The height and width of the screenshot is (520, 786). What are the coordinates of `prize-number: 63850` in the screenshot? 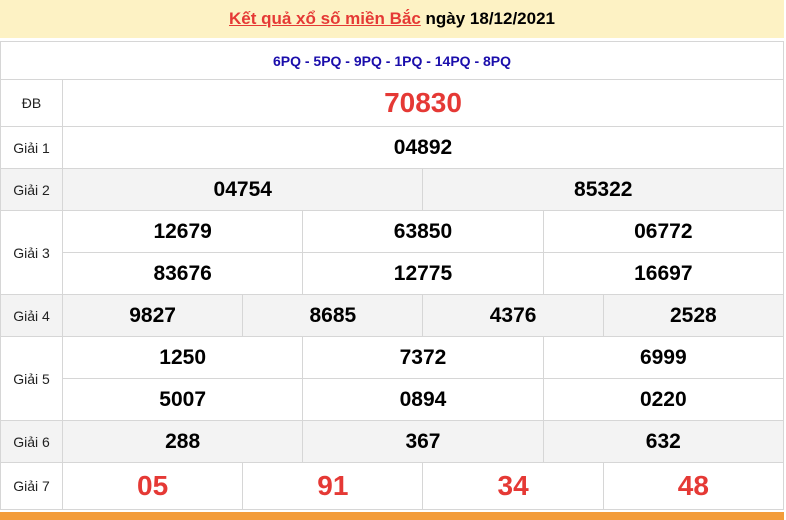 It's located at (423, 231).